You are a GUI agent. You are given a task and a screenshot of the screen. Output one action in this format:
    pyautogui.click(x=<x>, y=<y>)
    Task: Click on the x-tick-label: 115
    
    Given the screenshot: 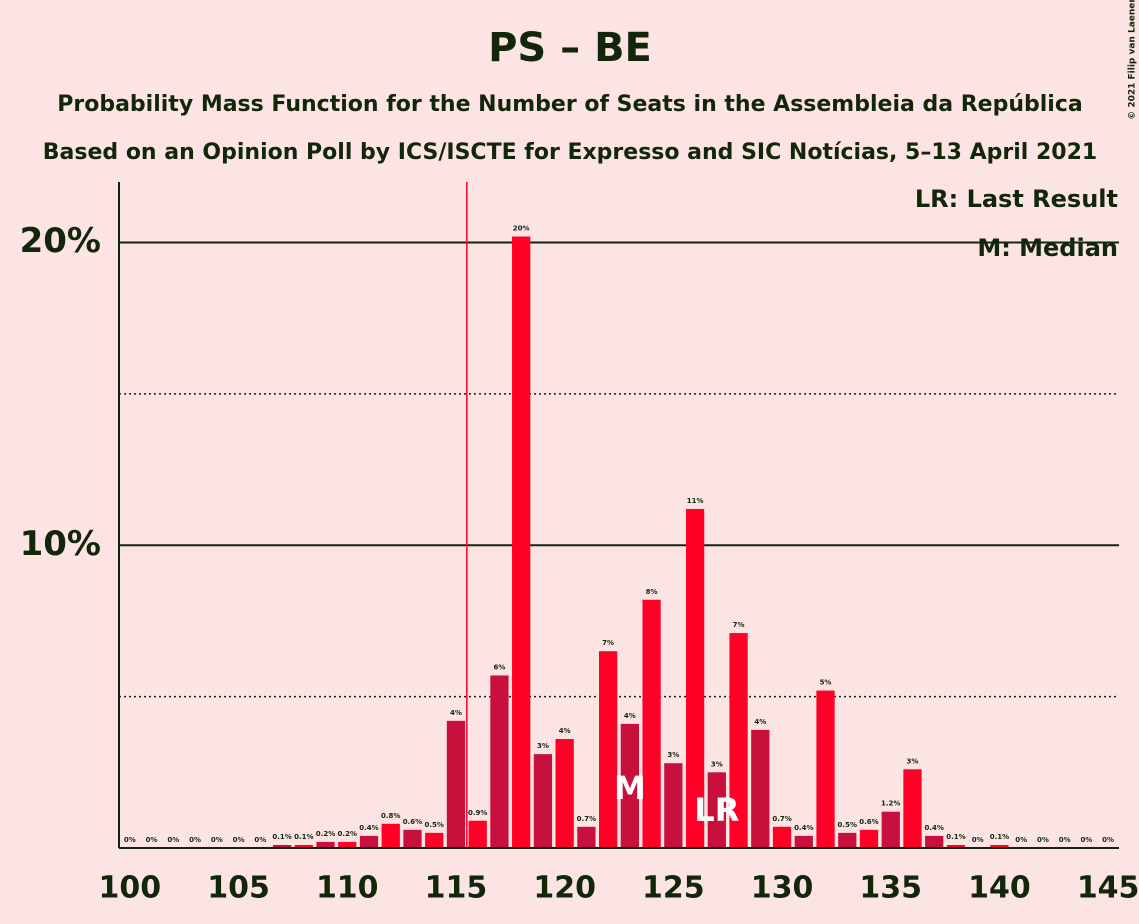 What is the action you would take?
    pyautogui.click(x=456, y=888)
    